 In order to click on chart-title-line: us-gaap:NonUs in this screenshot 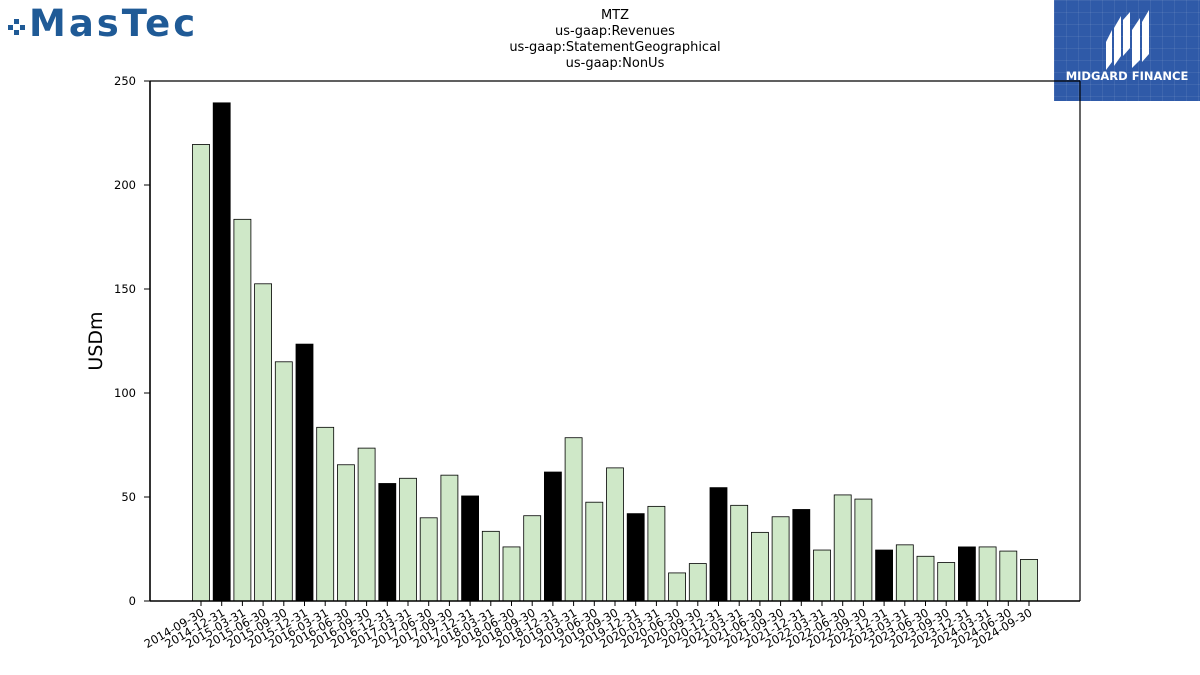, I will do `click(615, 63)`.